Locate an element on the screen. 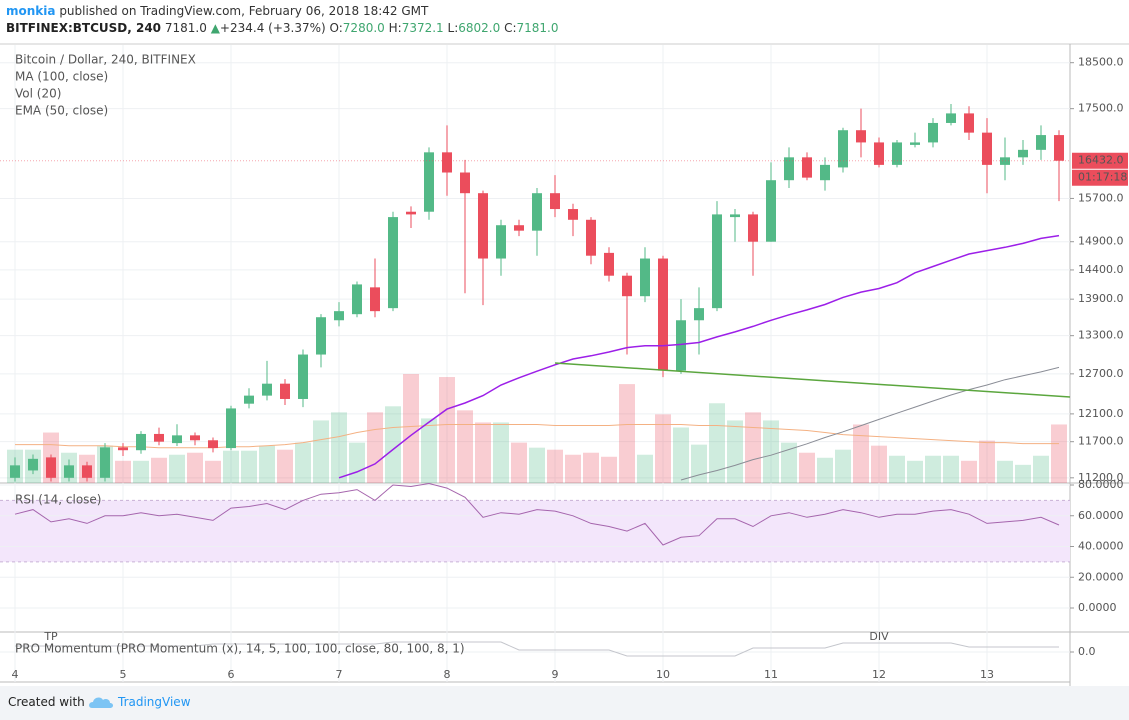 This screenshot has width=1129, height=720. symbol: BITFINEX:BTCUSD, 240 is located at coordinates (84, 28).